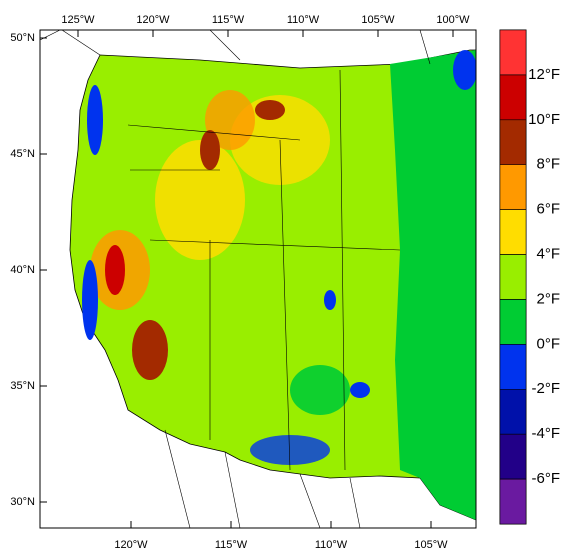 The height and width of the screenshot is (556, 564). Describe the element at coordinates (22, 270) in the screenshot. I see `lat-tick-label: 40°N` at that location.